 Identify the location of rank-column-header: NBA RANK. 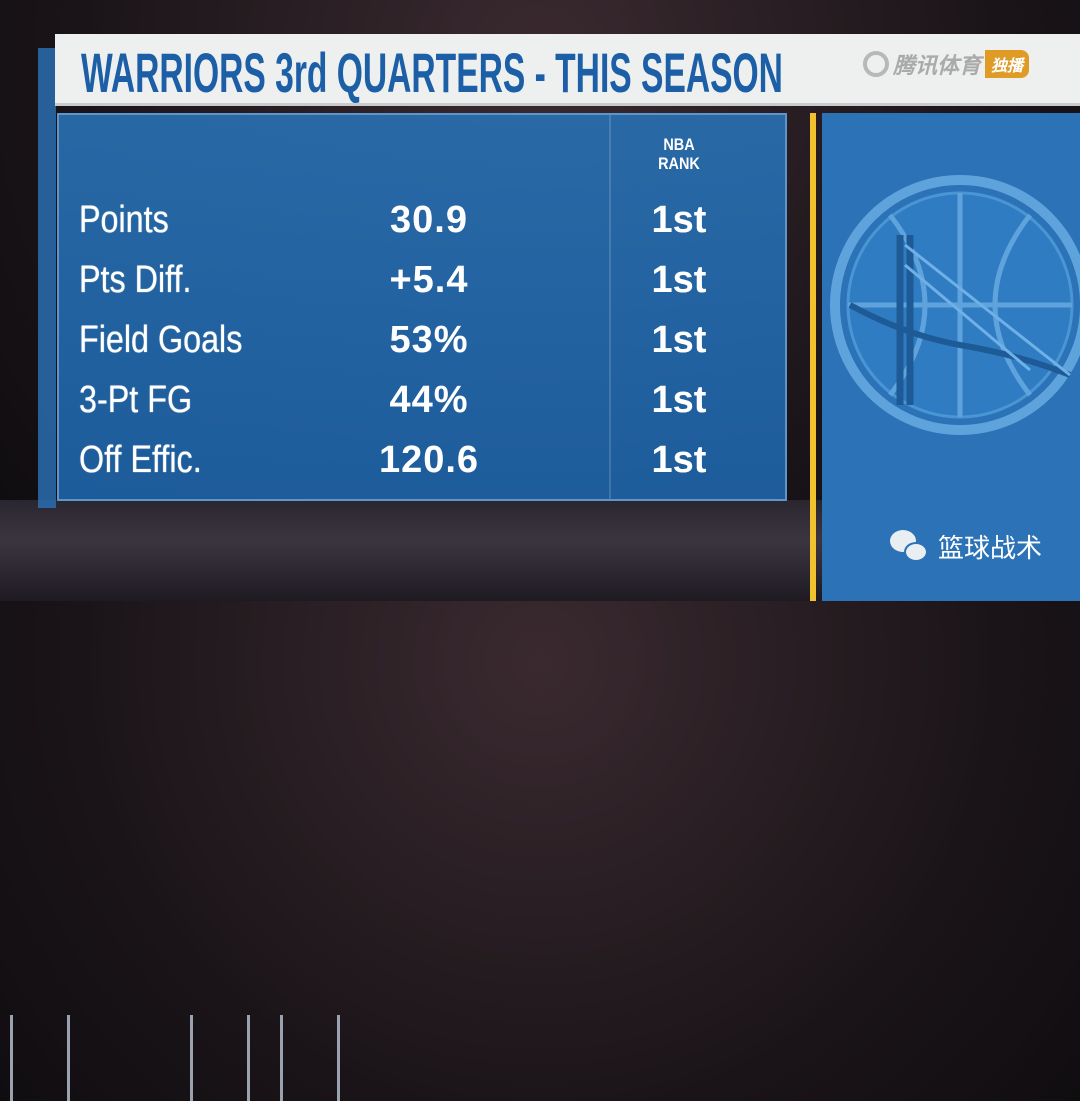
(679, 154).